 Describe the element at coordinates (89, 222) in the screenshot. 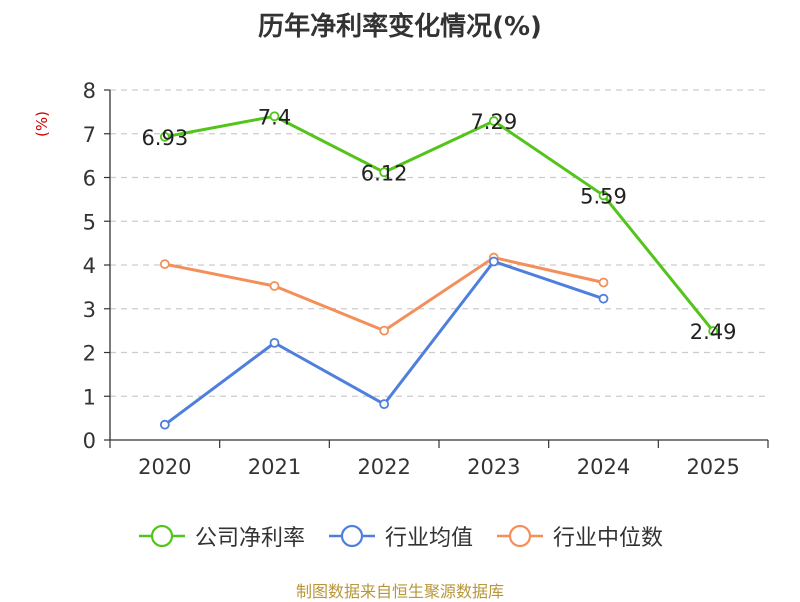

I see `y-tick-label: 5` at that location.